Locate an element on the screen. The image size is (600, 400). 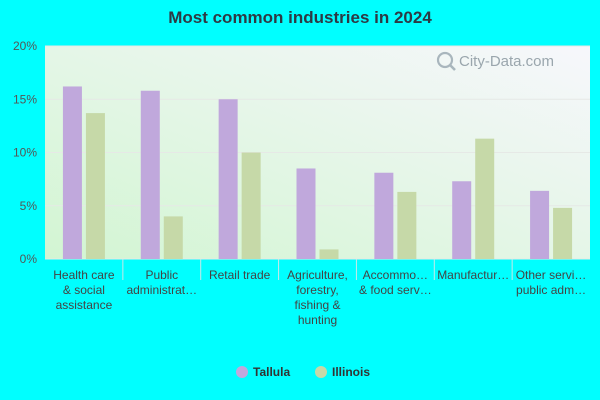
x-category-label: Retail trade is located at coordinates (240, 275).